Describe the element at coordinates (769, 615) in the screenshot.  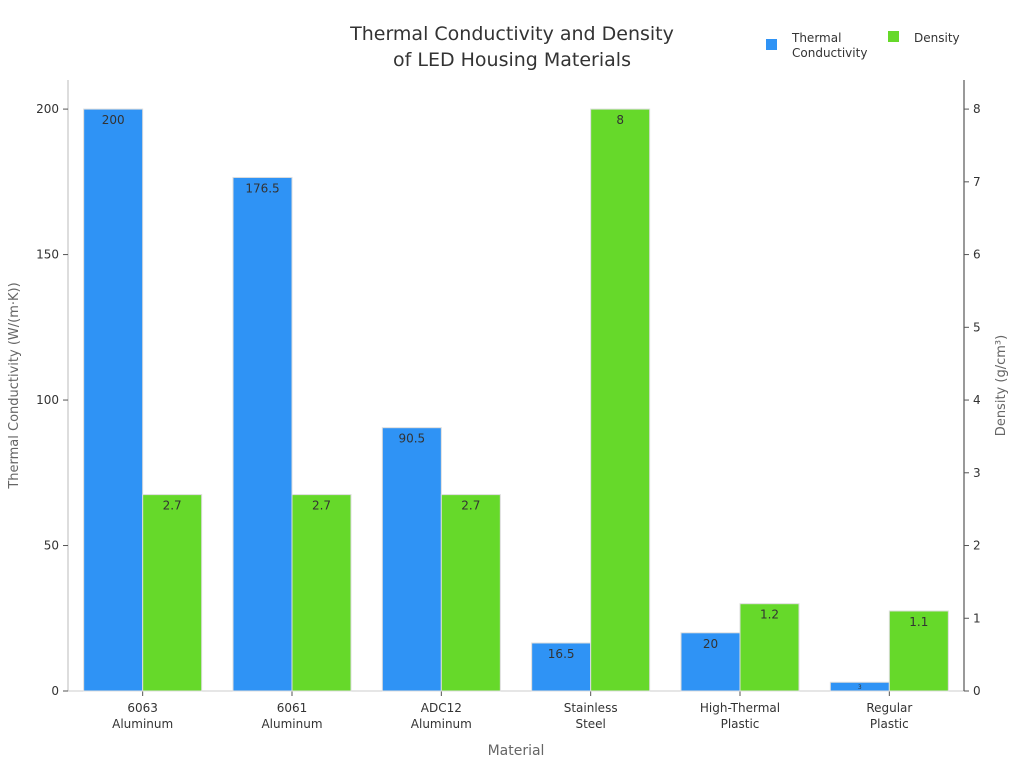
I see `data-label: 1.2` at that location.